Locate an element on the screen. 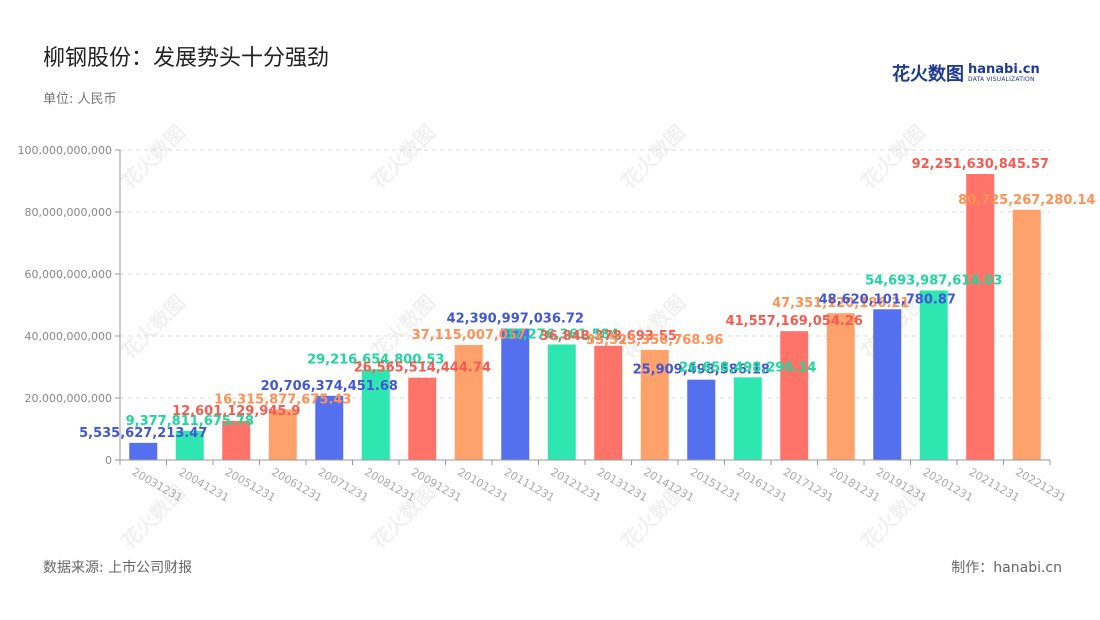  x-tick-label-3: 20061231 is located at coordinates (296, 484).